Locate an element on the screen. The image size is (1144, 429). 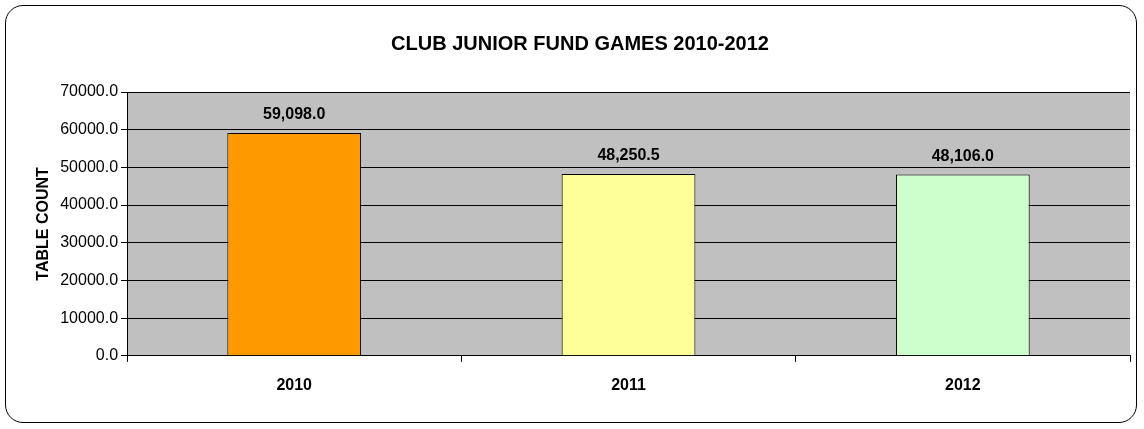
y-tick-label: 70000.0 is located at coordinates (89, 91).